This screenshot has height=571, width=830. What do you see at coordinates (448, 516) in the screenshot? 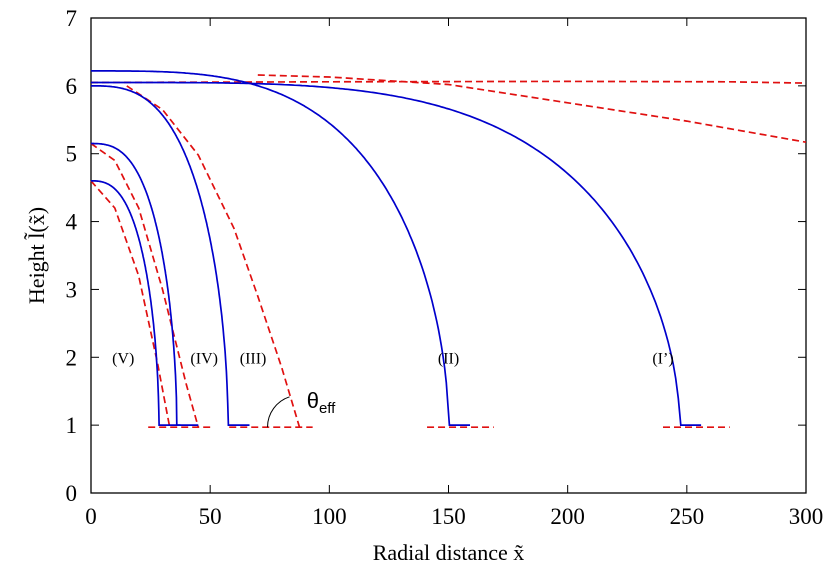
I see `x-tick-label: 150` at bounding box center [448, 516].